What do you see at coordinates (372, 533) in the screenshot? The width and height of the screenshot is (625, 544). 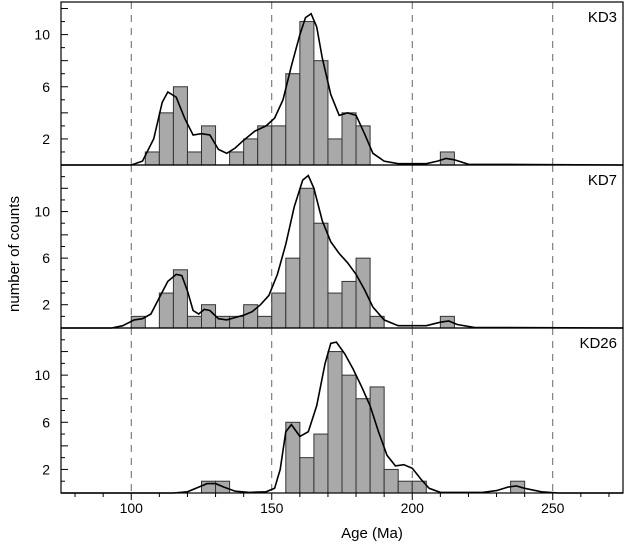 I see `x-axis-title: Age (Ma)` at bounding box center [372, 533].